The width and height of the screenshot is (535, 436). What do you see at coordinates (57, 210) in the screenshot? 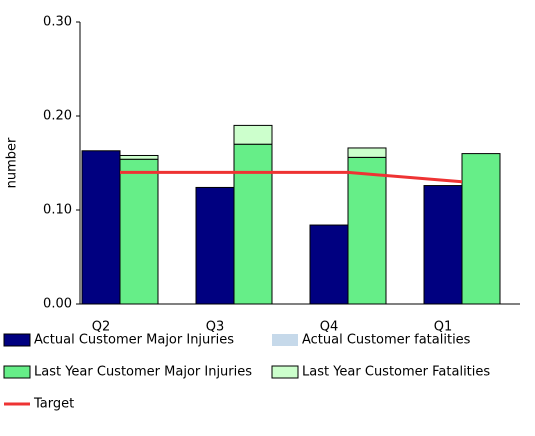
I see `y-tick-label: 0.10` at bounding box center [57, 210].